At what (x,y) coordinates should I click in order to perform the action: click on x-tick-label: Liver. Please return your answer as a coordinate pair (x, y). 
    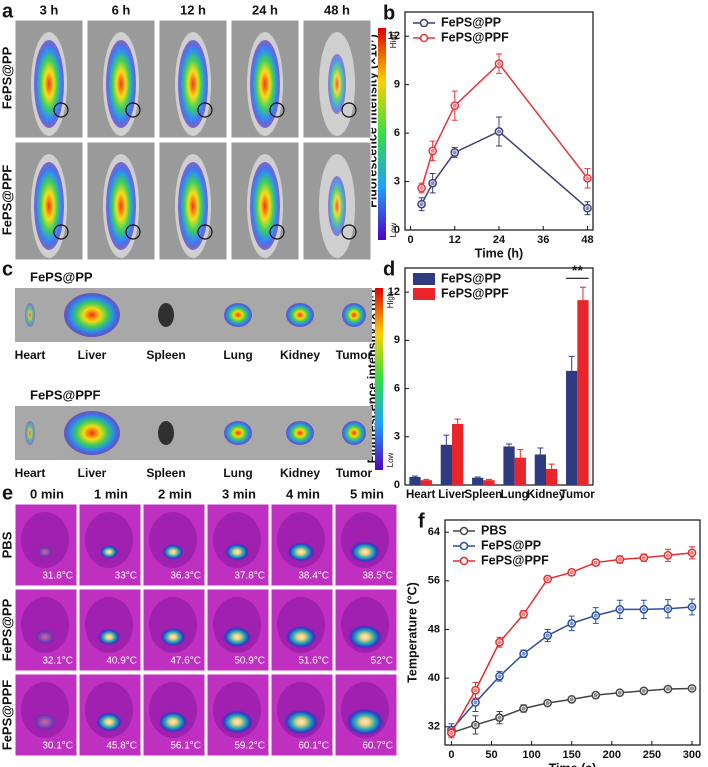
    Looking at the image, I should click on (452, 495).